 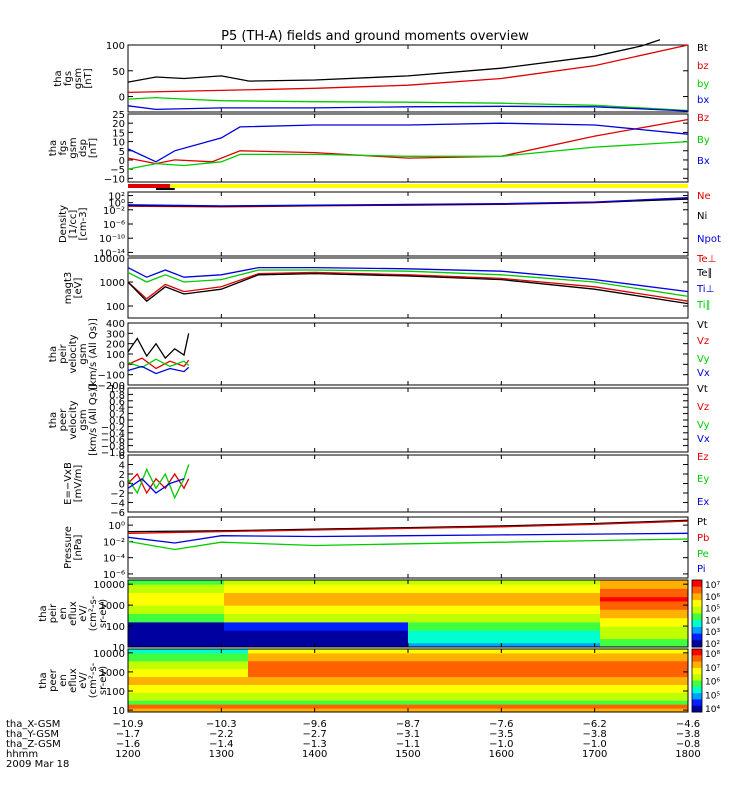 I want to click on y-tick-label: 0, so click(x=122, y=365).